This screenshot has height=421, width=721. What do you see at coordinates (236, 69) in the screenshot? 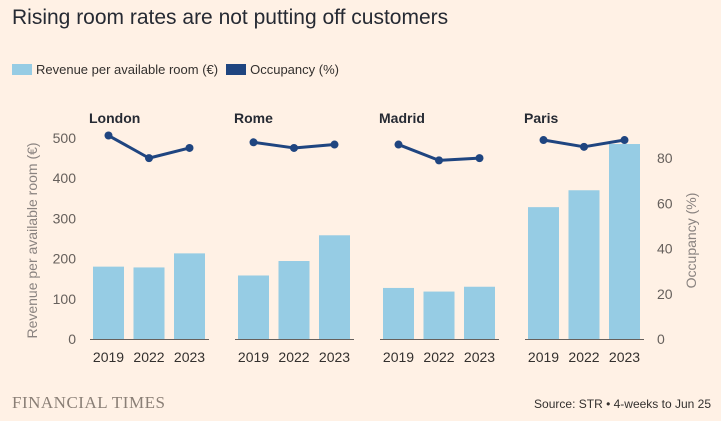
I see `legend-swatch-occupancy` at bounding box center [236, 69].